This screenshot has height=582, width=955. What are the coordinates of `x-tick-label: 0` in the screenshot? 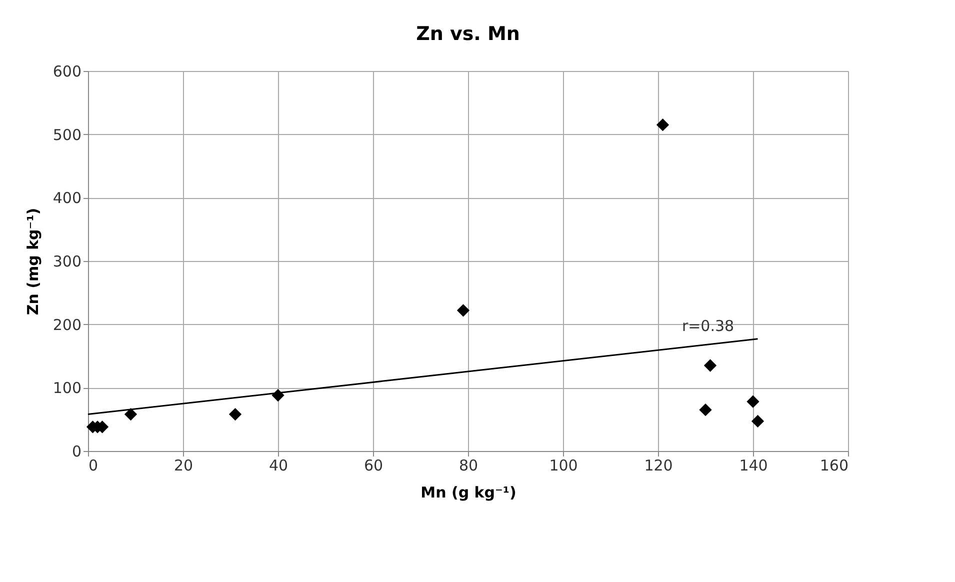 It's located at (93, 465).